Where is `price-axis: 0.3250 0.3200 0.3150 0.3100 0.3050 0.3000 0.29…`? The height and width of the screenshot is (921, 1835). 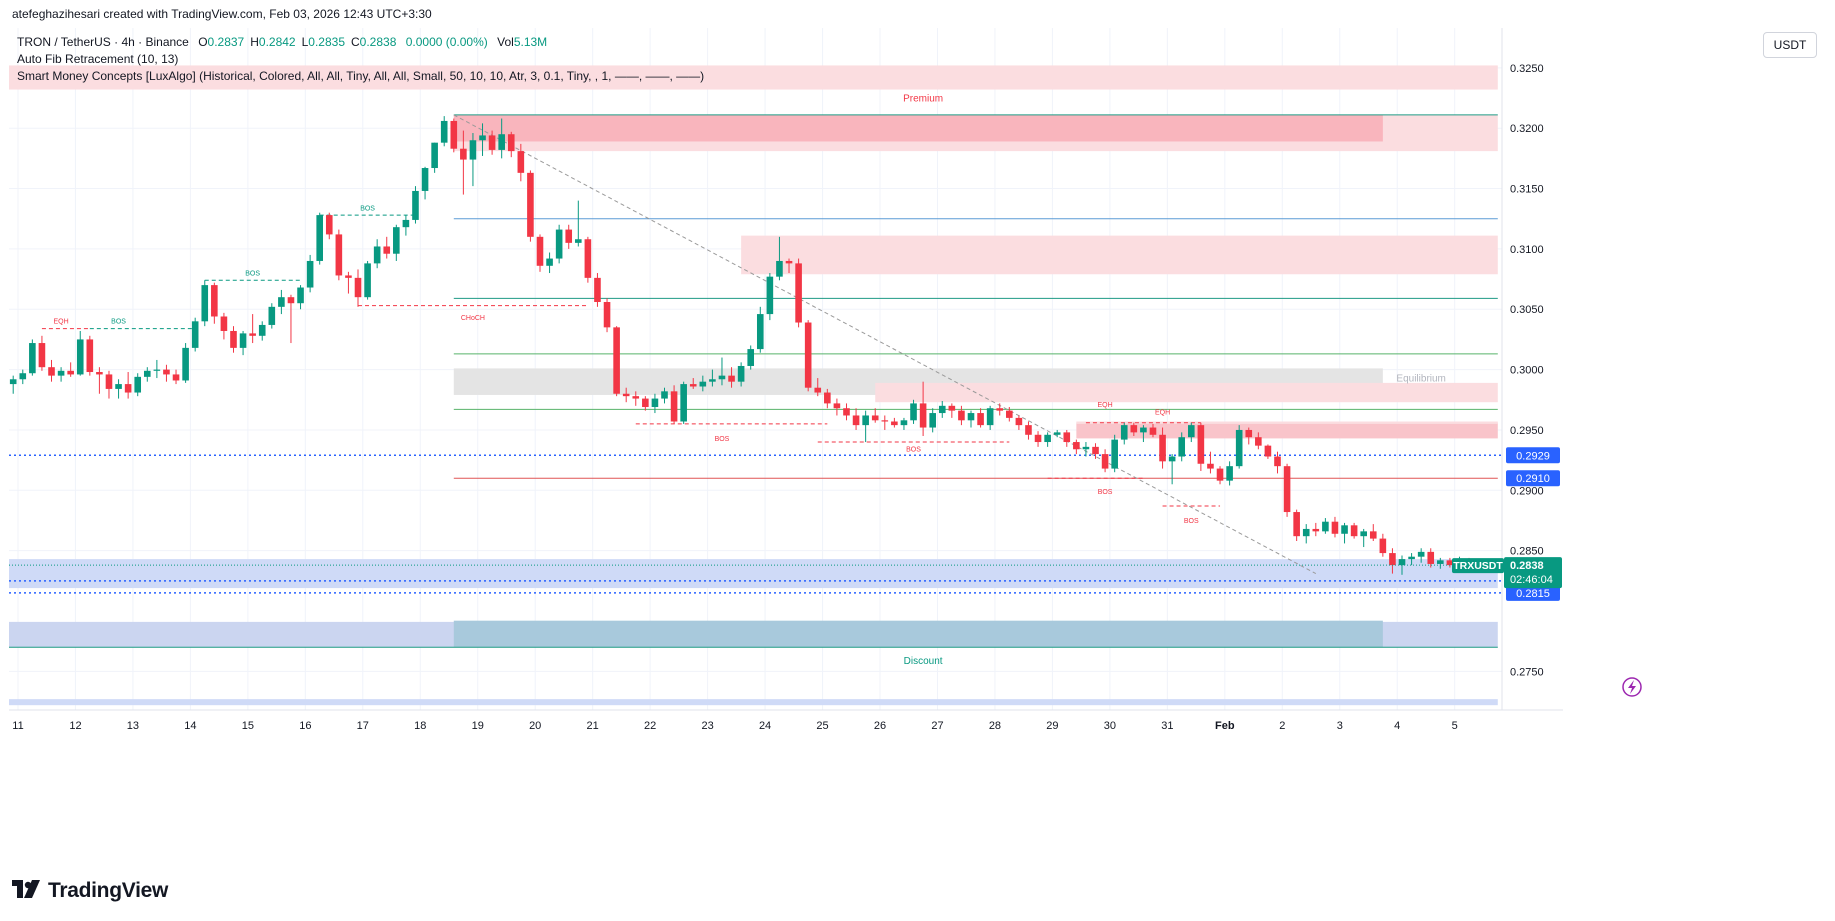 price-axis: 0.3250 0.3200 0.3150 0.3100 0.3050 0.3000 0.29… is located at coordinates (1532, 382).